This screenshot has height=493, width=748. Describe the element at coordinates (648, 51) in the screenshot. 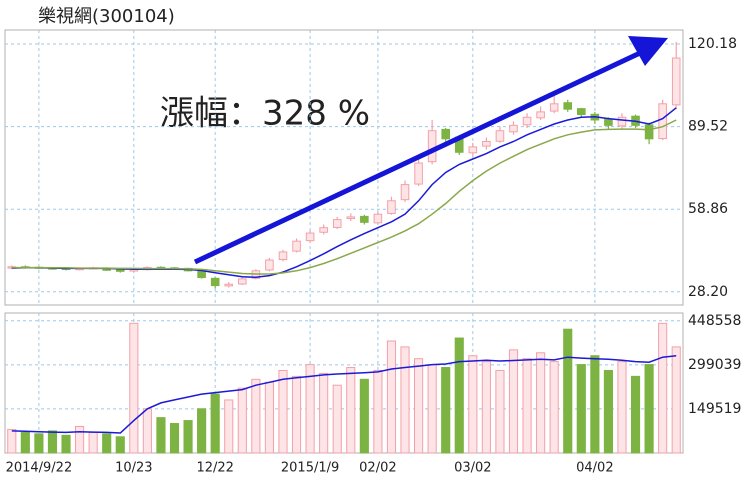

I see `arrow-head` at that location.